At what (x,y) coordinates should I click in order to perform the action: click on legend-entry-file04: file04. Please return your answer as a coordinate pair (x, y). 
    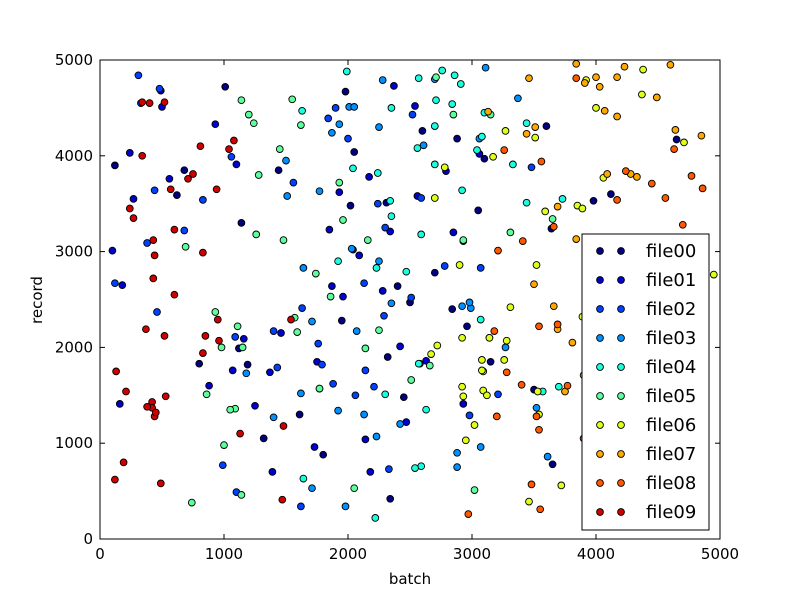
    Looking at the image, I should click on (646, 367).